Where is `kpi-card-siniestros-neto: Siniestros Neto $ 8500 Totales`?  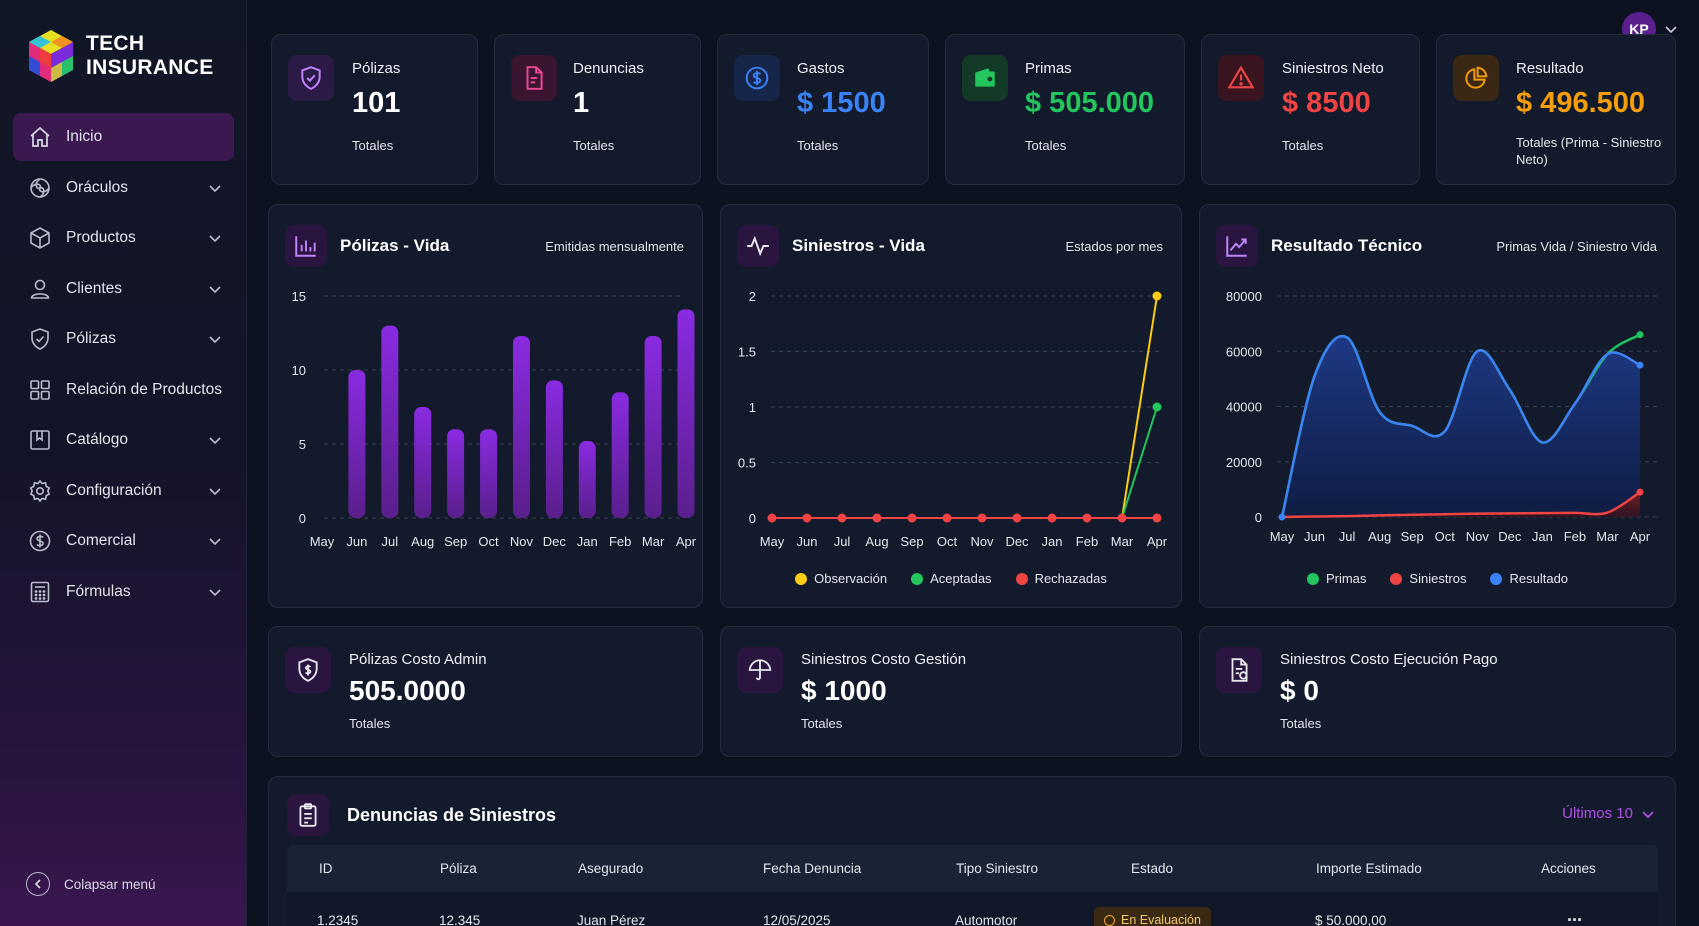
kpi-card-siniestros-neto: Siniestros Neto $ 8500 Totales is located at coordinates (1310, 109).